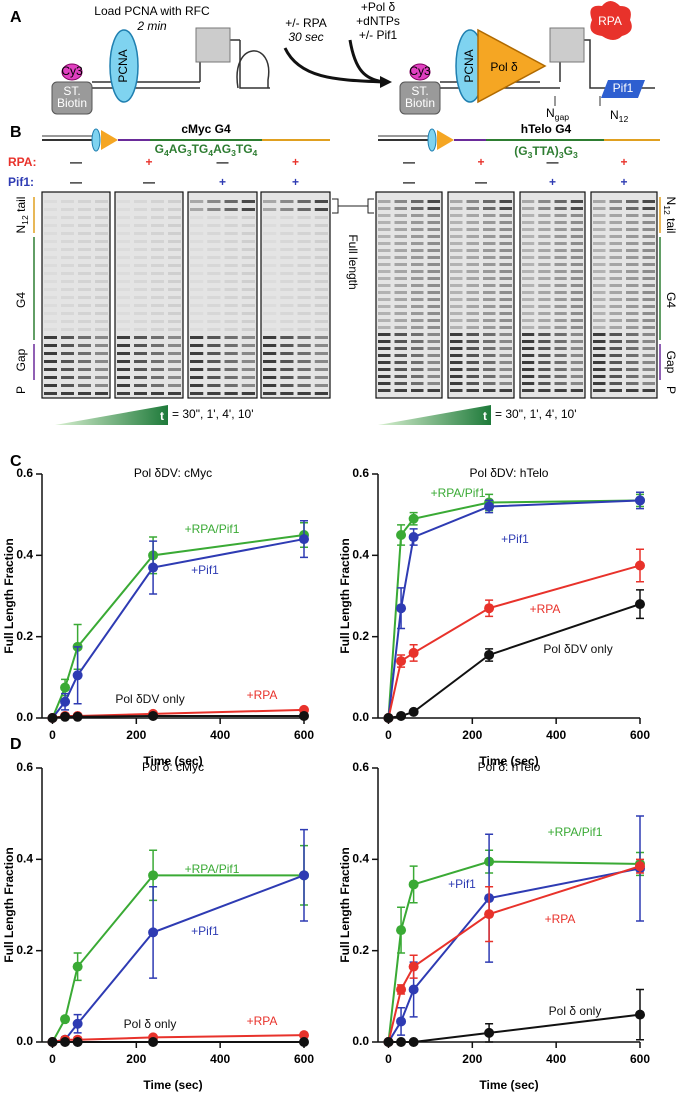 This screenshot has width=677, height=1096. What do you see at coordinates (178, 149) in the screenshot?
I see `text-part: AG` at bounding box center [178, 149].